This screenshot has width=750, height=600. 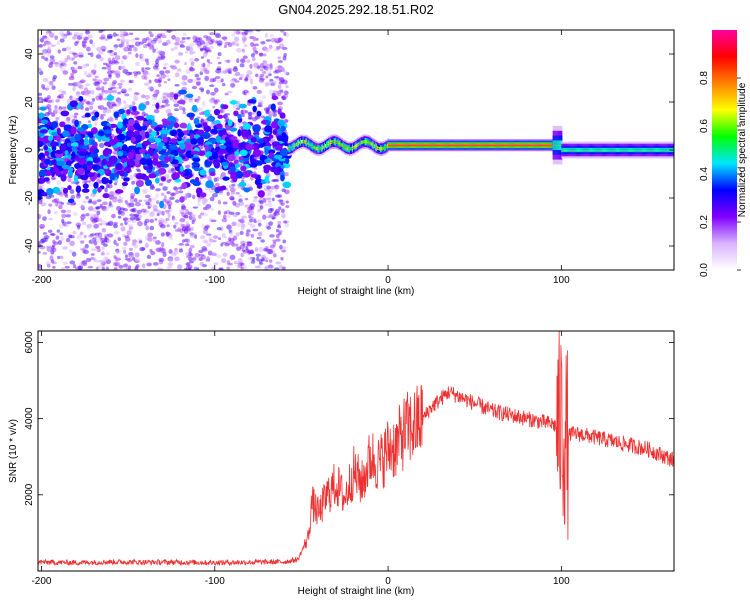 I want to click on top-x-tick-label: -200, so click(x=41, y=280).